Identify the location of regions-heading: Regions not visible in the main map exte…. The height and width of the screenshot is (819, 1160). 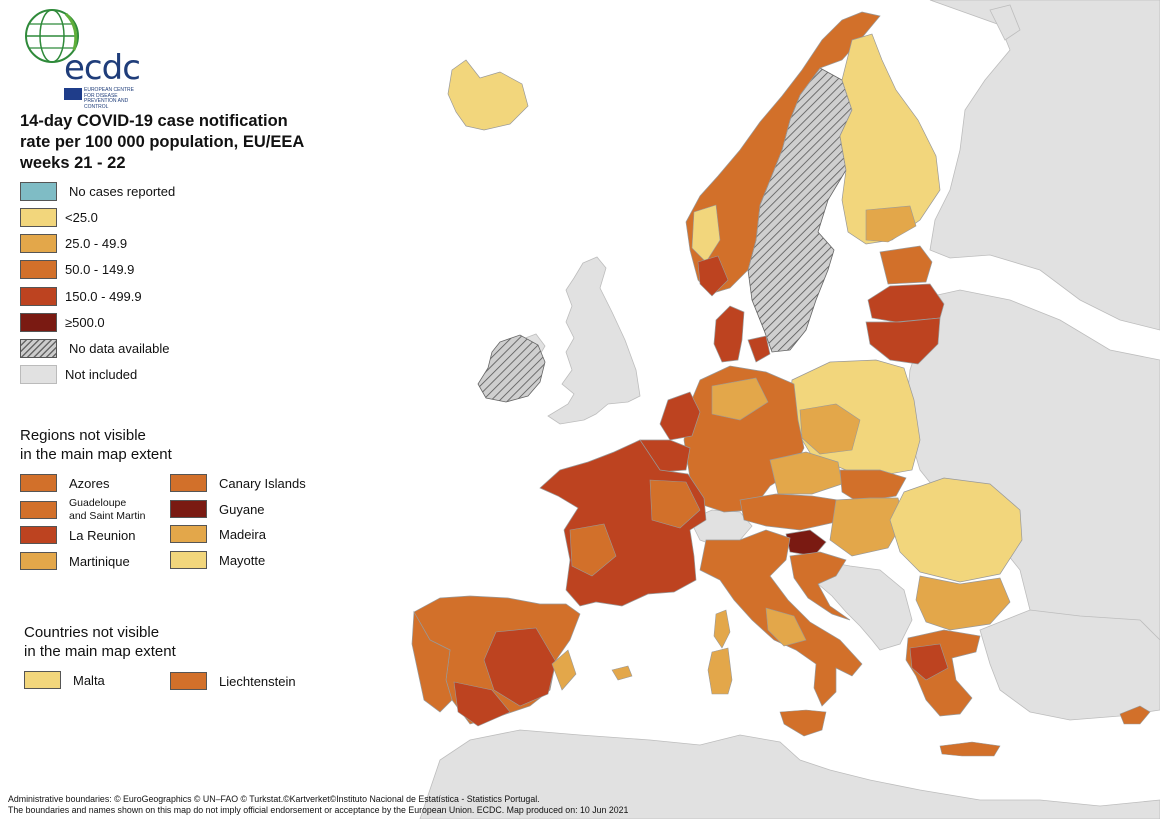
(96, 445).